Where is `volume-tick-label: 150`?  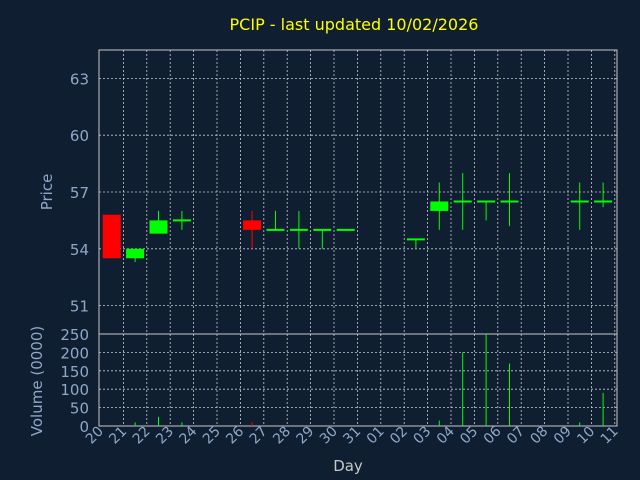
volume-tick-label: 150 is located at coordinates (74, 372).